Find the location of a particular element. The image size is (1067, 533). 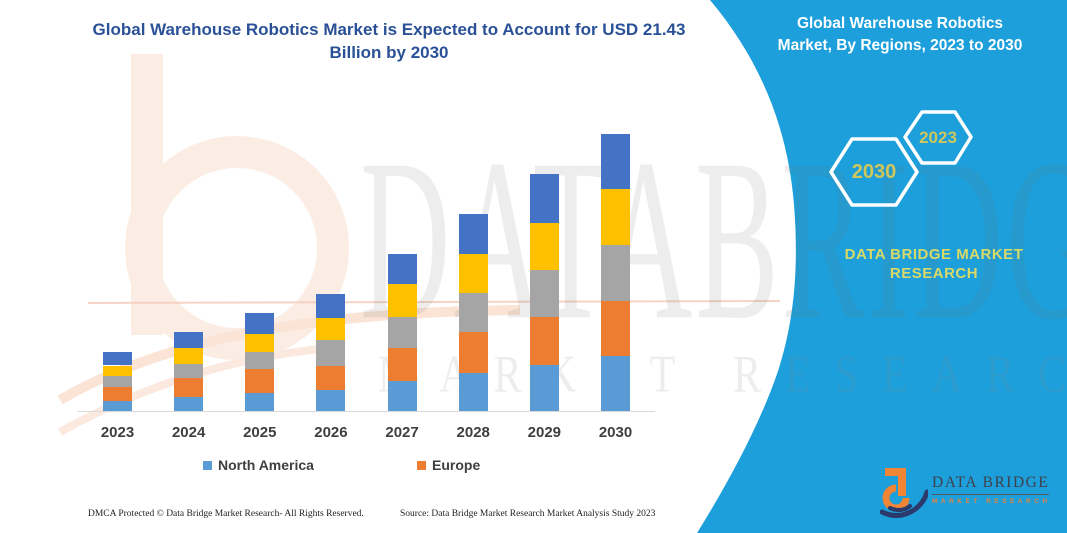

bar-2030-segment-unlabeled-yellow is located at coordinates (615, 217).